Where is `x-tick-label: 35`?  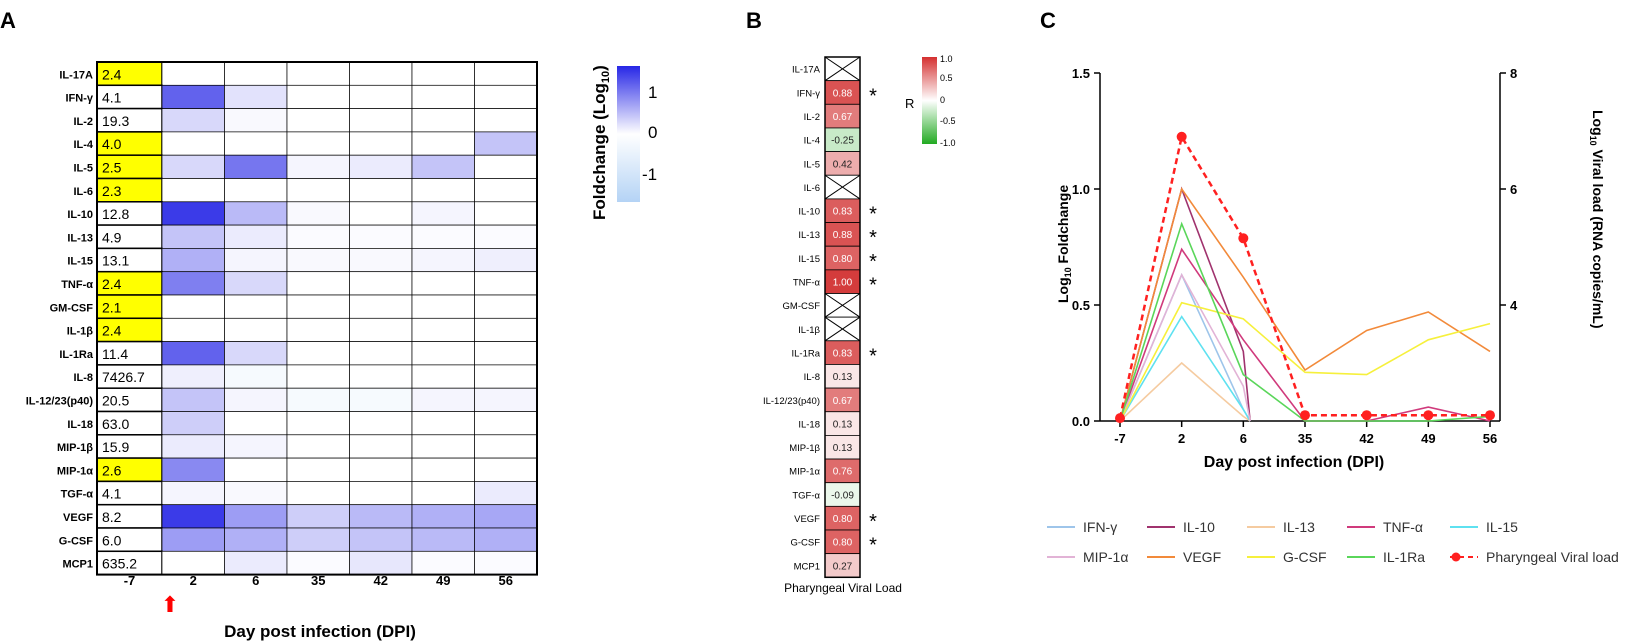
x-tick-label: 35 is located at coordinates (1305, 438).